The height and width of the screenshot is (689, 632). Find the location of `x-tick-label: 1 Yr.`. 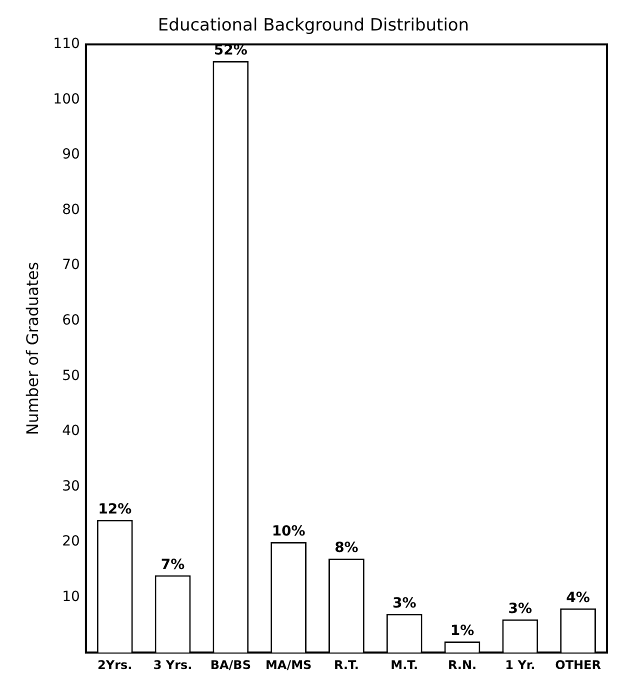

x-tick-label: 1 Yr. is located at coordinates (520, 665).